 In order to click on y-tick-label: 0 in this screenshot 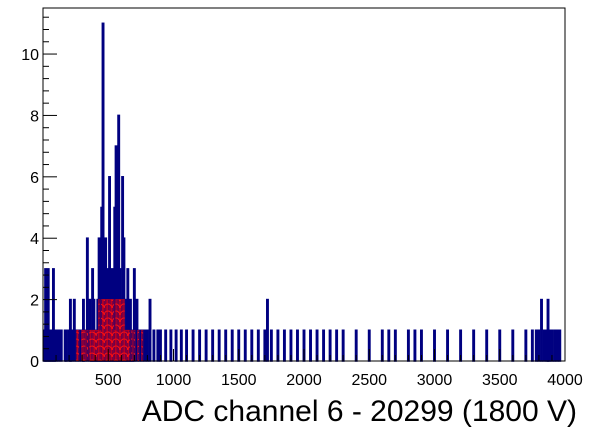, I will do `click(34, 362)`.